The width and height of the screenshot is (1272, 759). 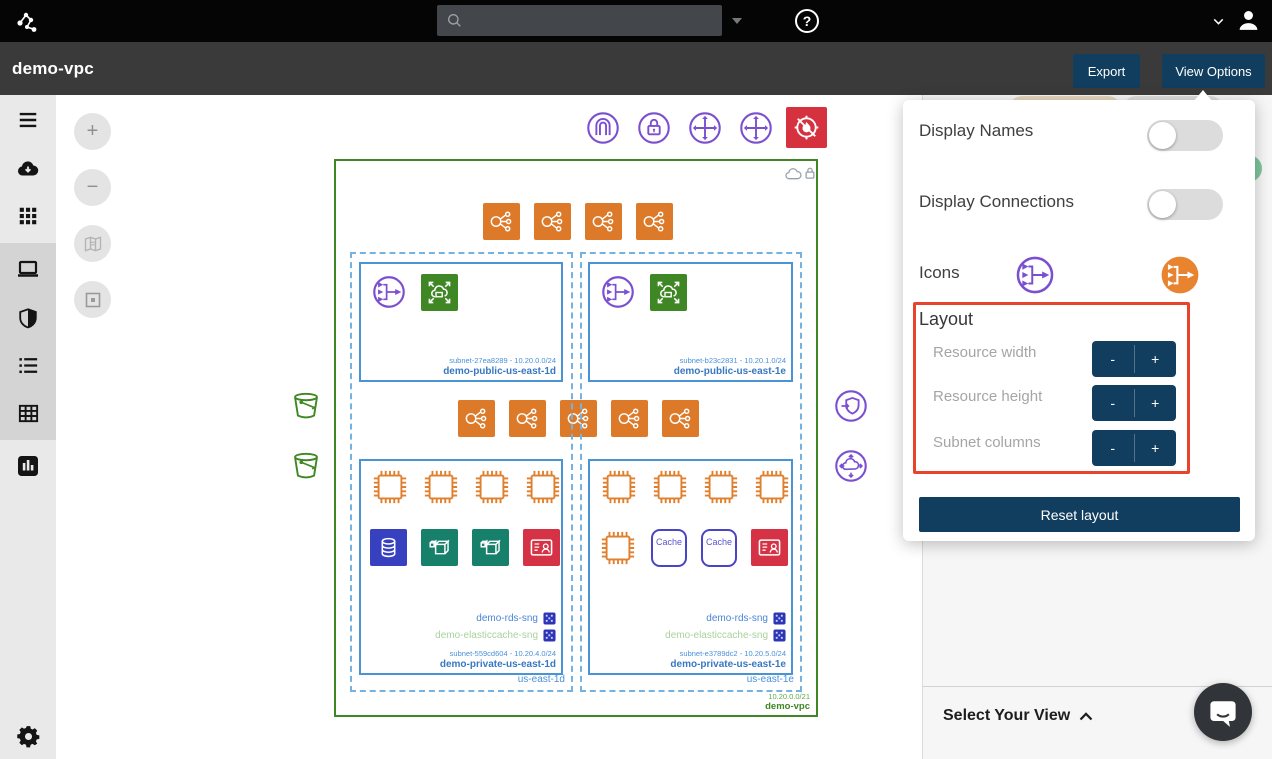 I want to click on sidebar-item-table-view, so click(x=28, y=413).